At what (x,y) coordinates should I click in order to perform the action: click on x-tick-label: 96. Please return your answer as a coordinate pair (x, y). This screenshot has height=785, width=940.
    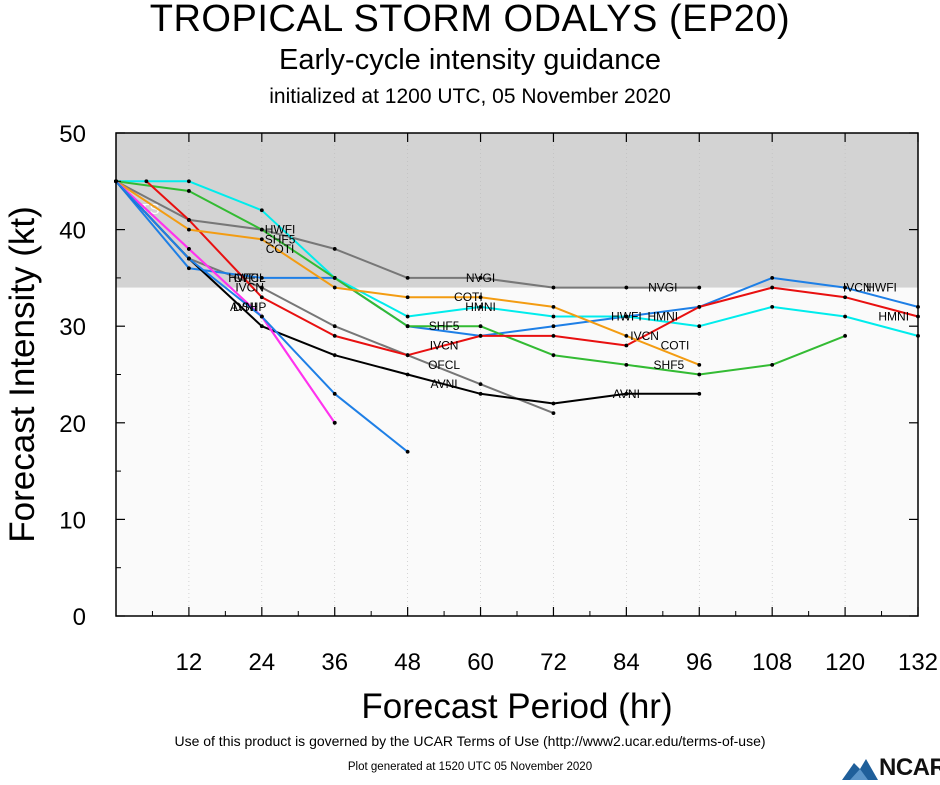
    Looking at the image, I should click on (699, 662).